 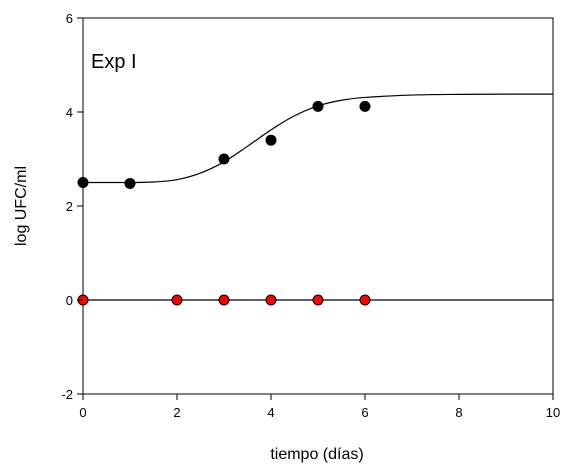 I want to click on y-tick-label: 6, so click(x=69, y=18).